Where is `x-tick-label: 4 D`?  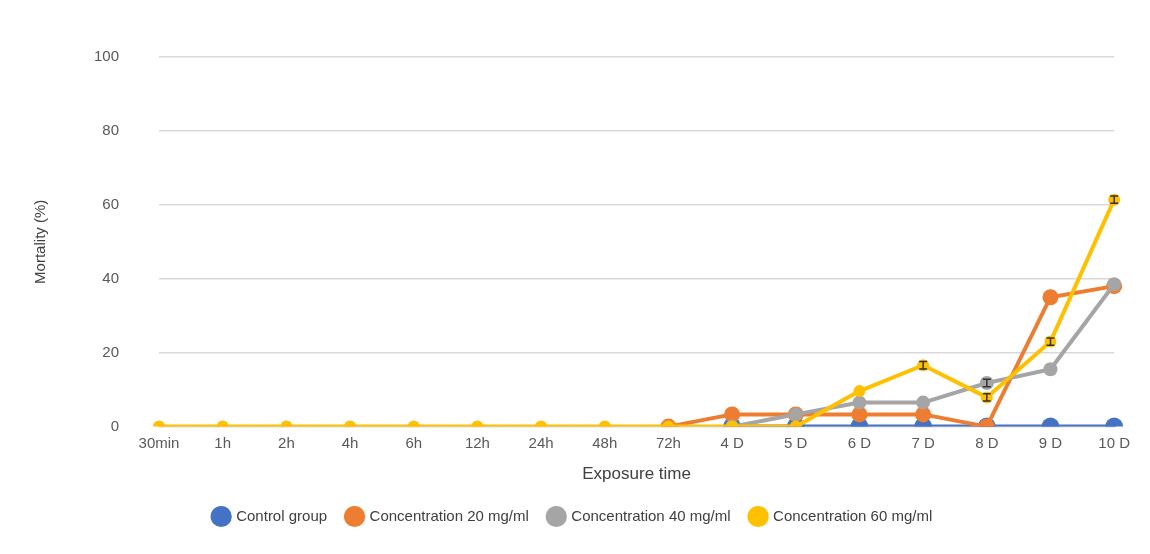
x-tick-label: 4 D is located at coordinates (732, 442).